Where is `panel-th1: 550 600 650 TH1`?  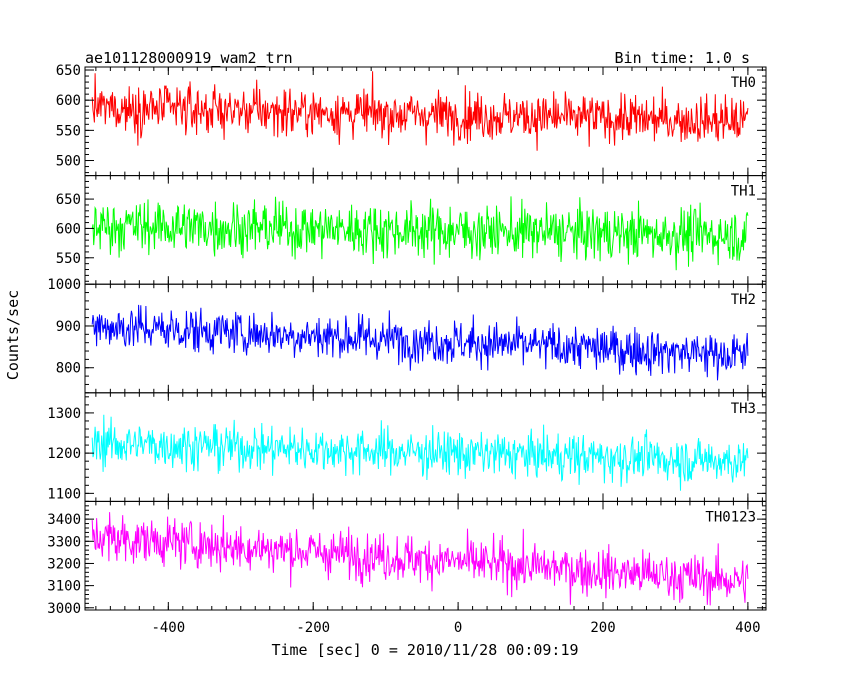
panel-th1: 550 600 650 TH1 is located at coordinates (411, 230).